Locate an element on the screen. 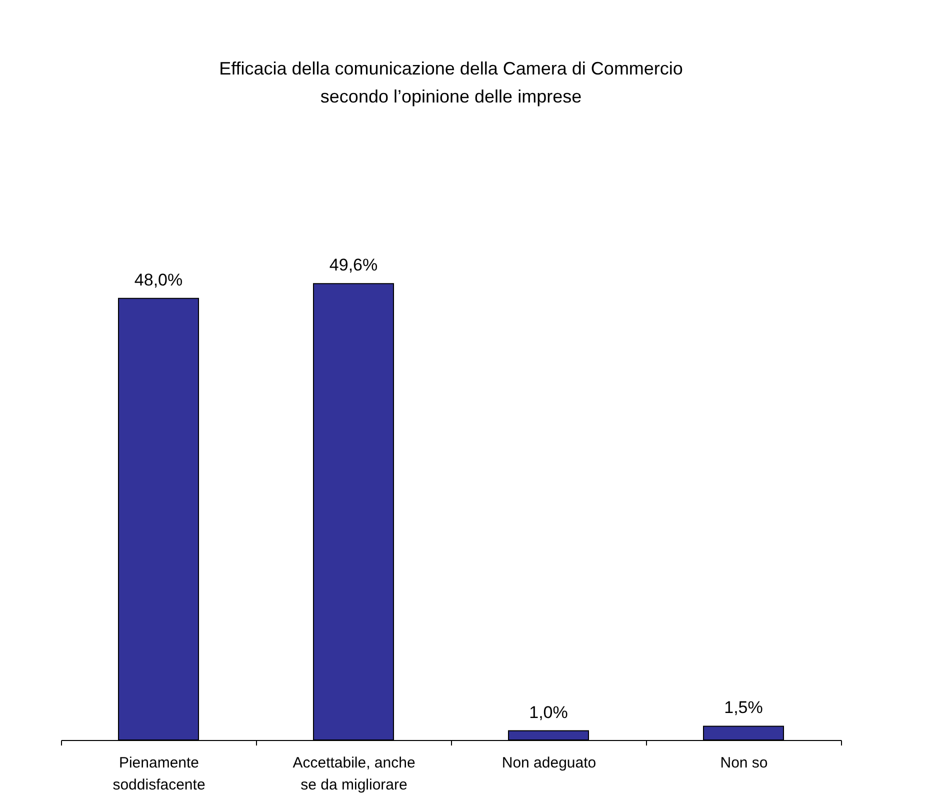  x-tick-label: Pienamente soddisfacente is located at coordinates (159, 774).